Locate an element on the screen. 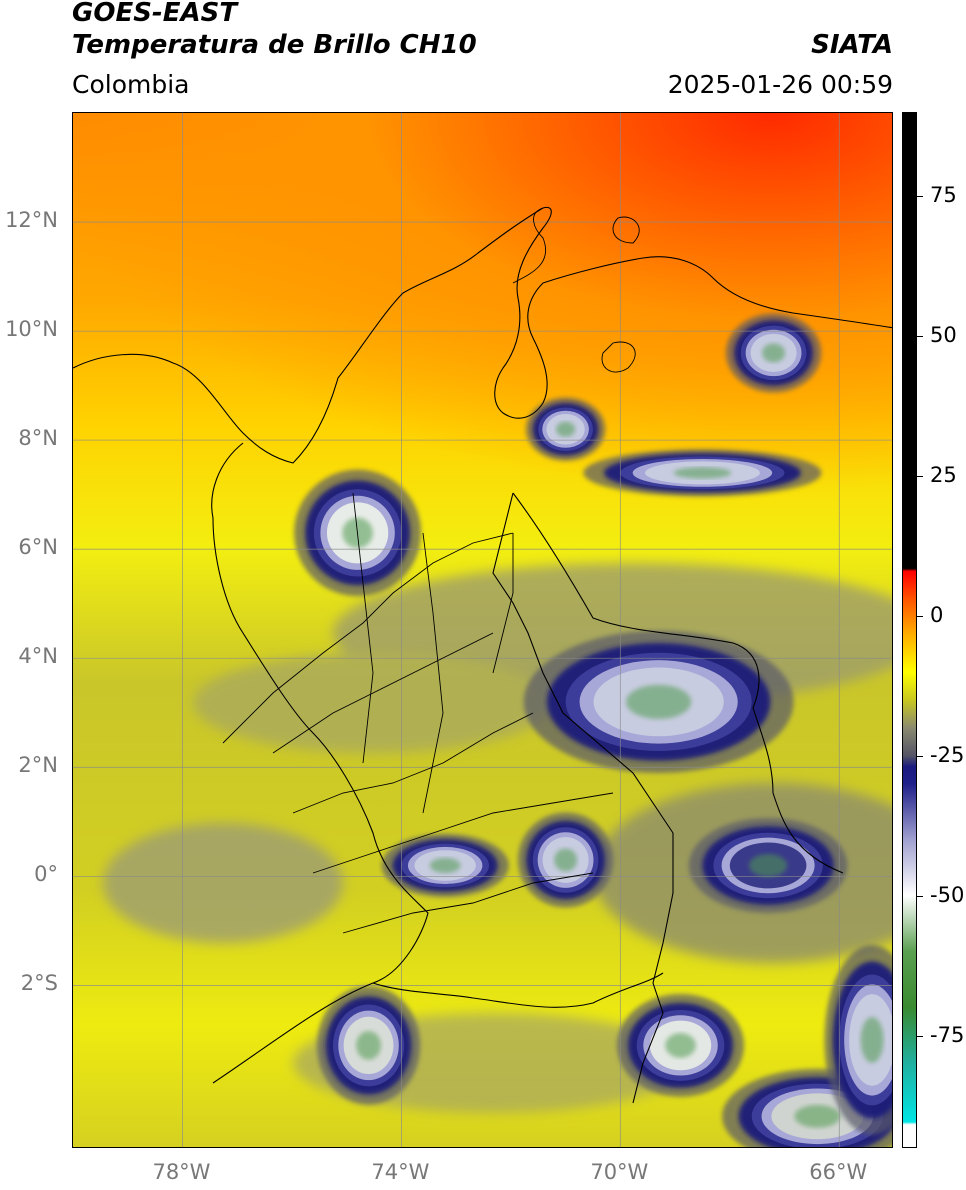 Image resolution: width=966 pixels, height=1190 pixels. lon-tick-label: 66°W is located at coordinates (838, 1172).